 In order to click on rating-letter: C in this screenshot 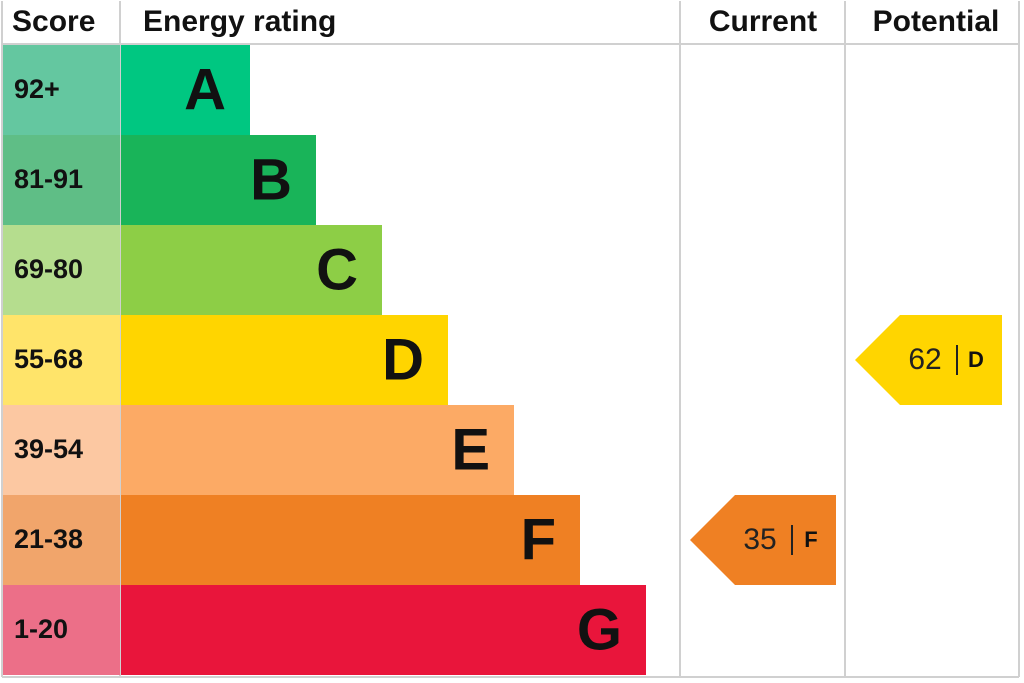, I will do `click(337, 269)`.